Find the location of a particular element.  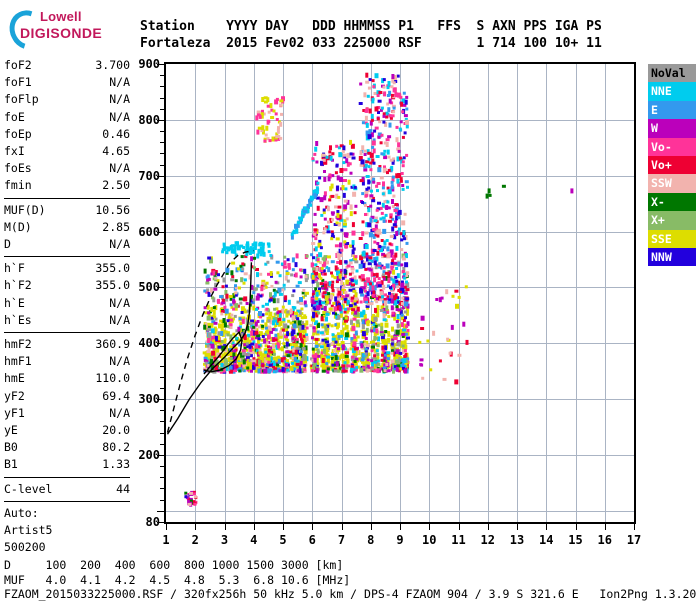

param-row: MUF(D) 10.56 is located at coordinates (67, 210).